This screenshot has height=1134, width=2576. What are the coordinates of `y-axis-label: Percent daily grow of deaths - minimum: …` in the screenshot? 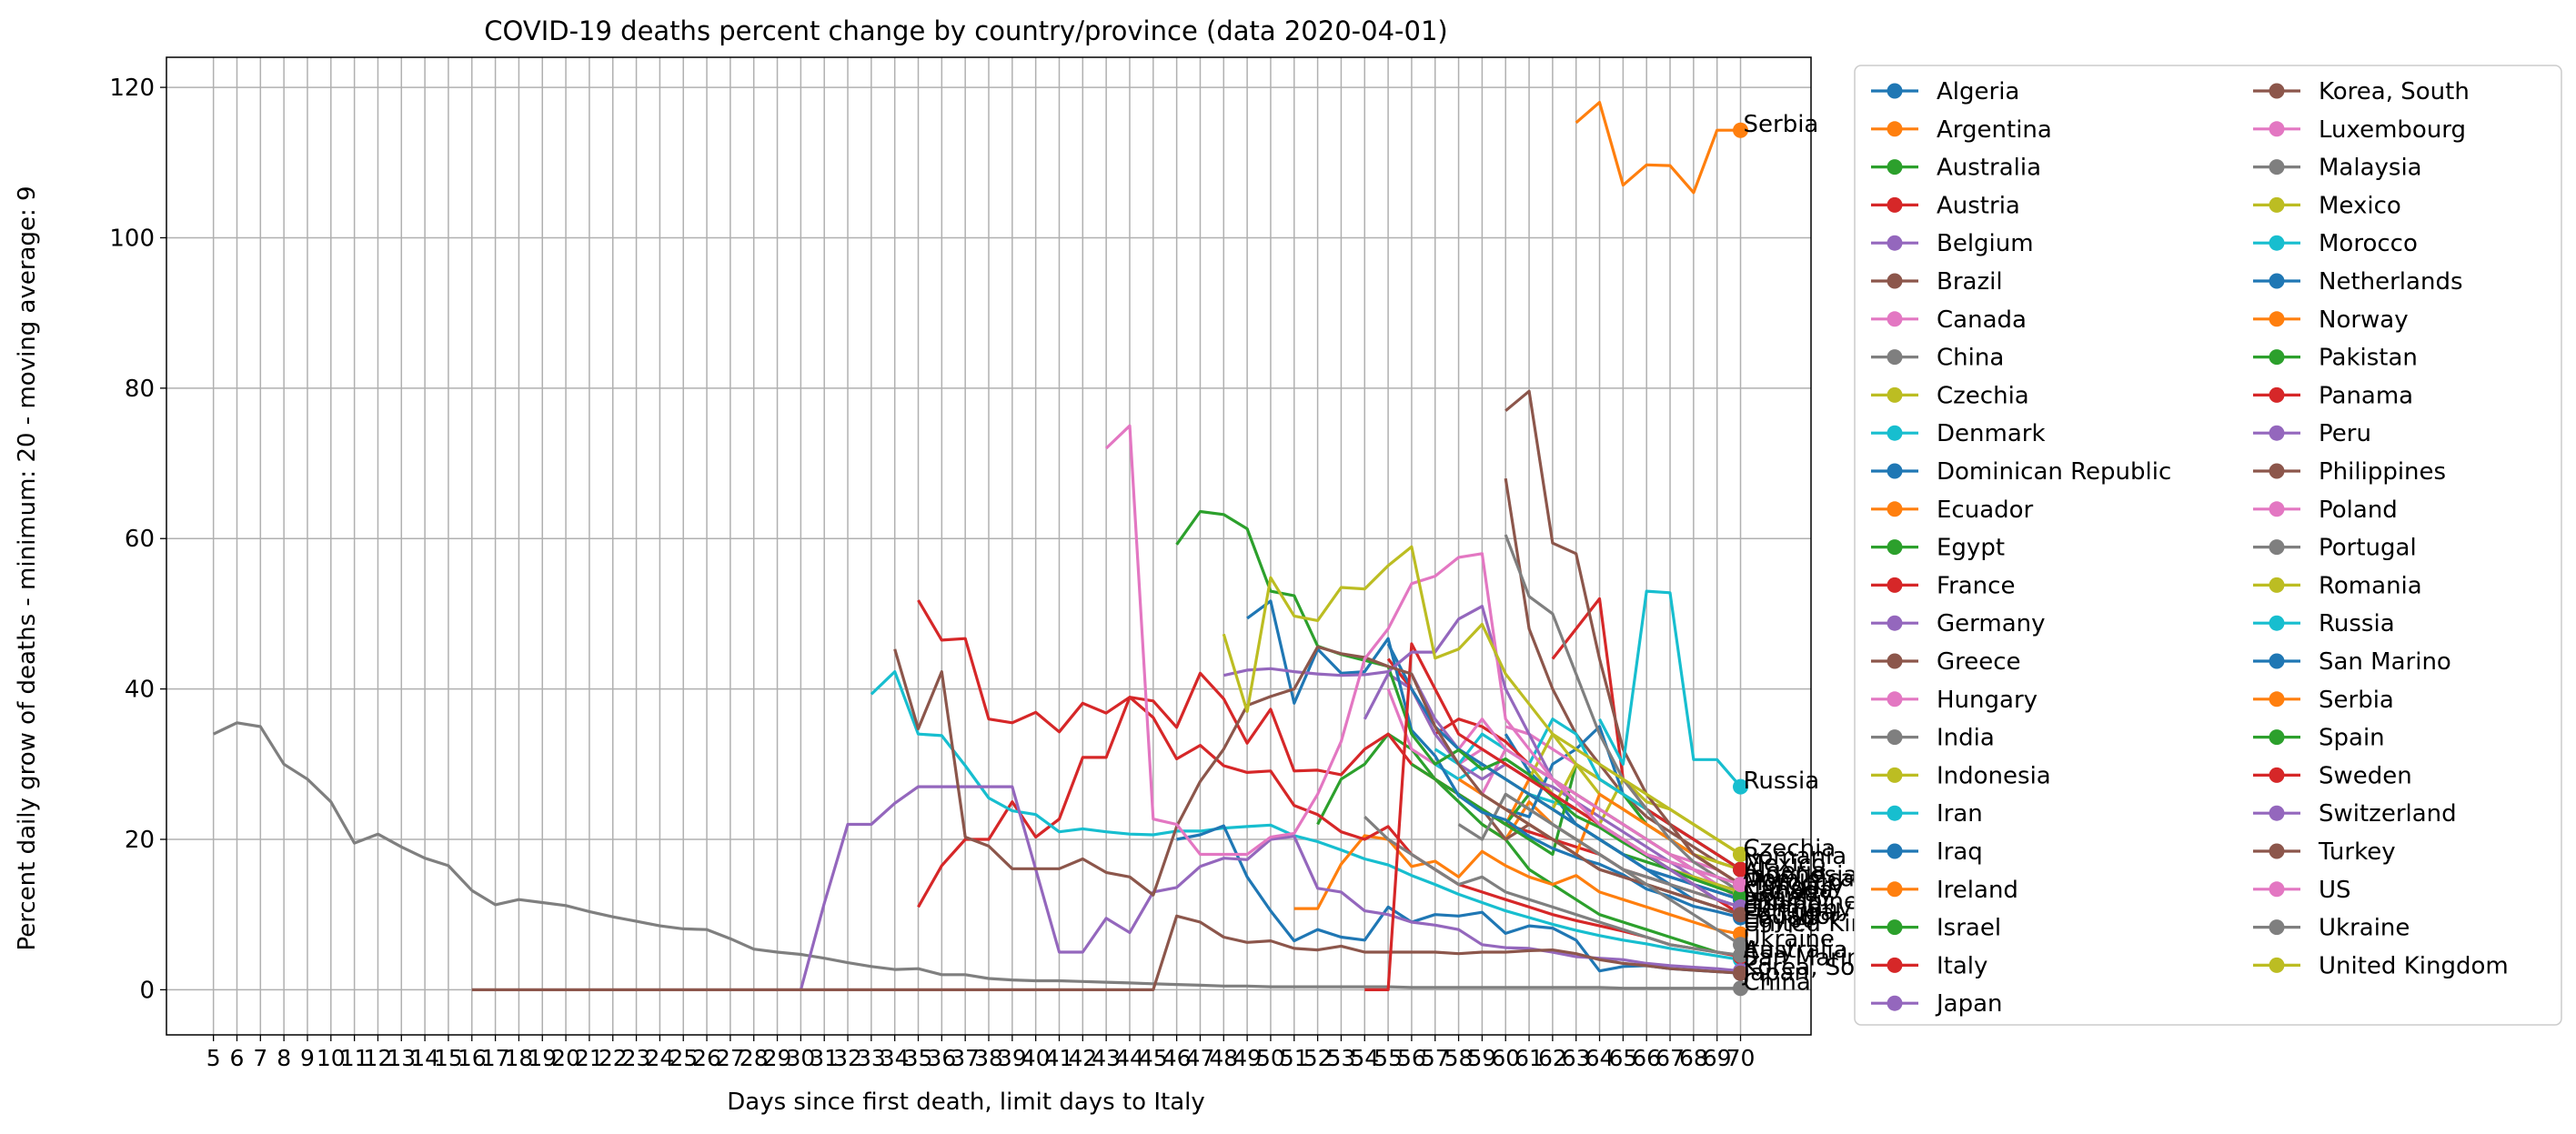 It's located at (27, 568).